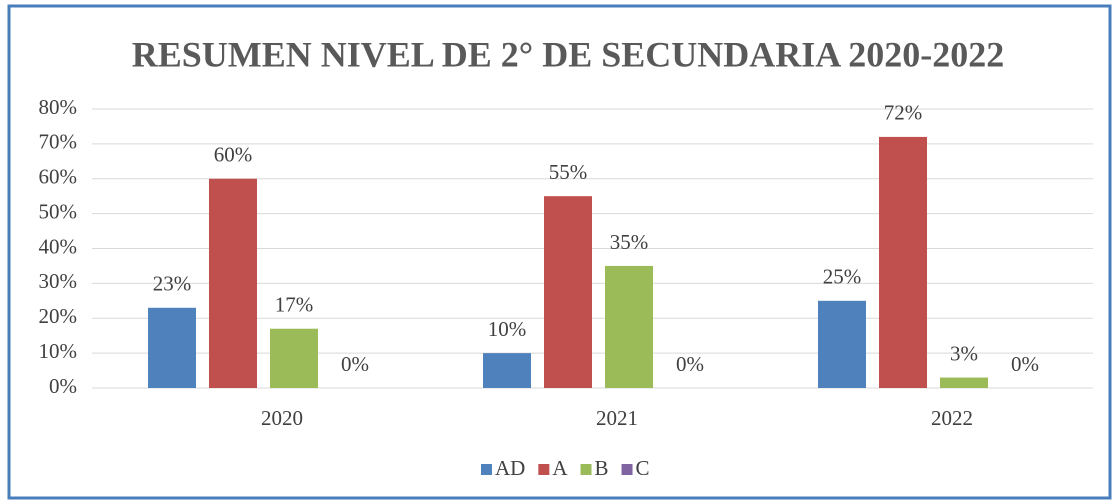 Image resolution: width=1119 pixels, height=504 pixels. Describe the element at coordinates (964, 353) in the screenshot. I see `data-label: 3%` at that location.